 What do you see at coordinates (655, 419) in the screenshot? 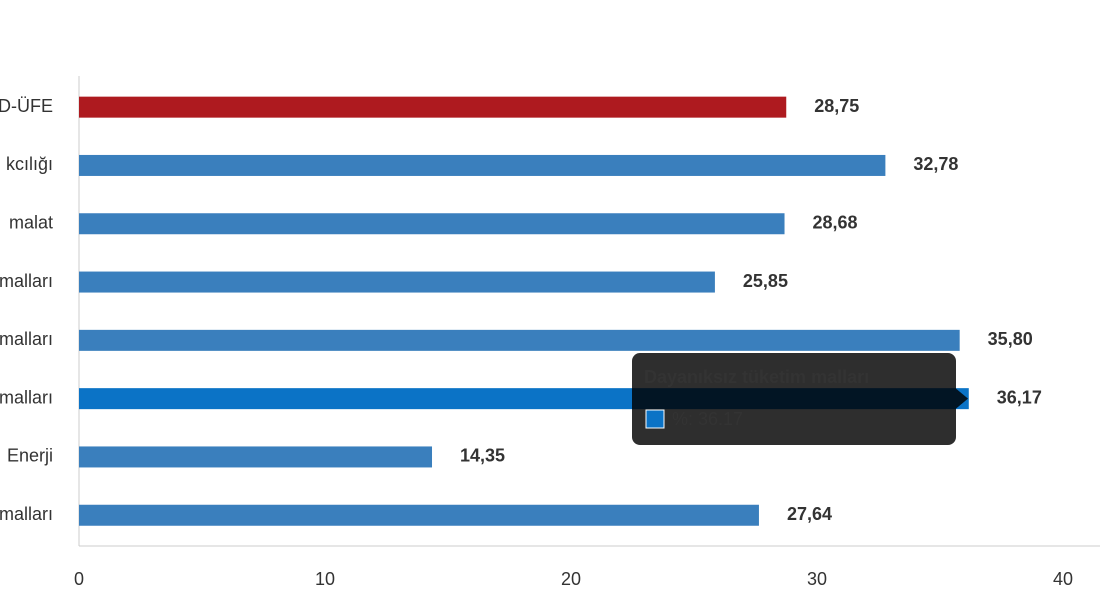
I see `tooltip-swatch` at bounding box center [655, 419].